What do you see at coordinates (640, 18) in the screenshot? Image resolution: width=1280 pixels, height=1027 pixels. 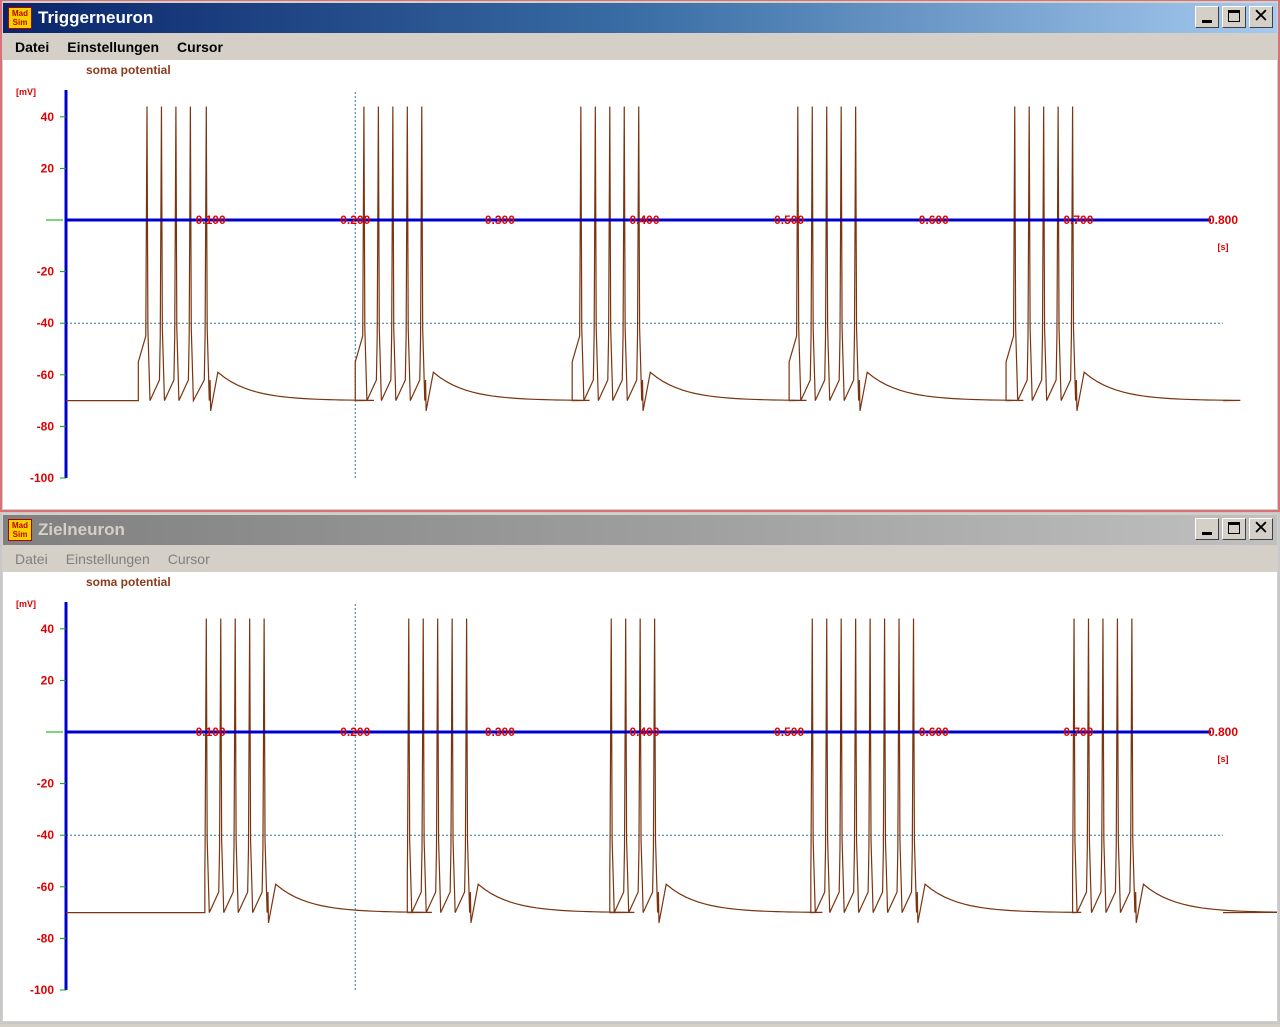 I see `title-bar: Mad Sim Triggerneuron ✕` at bounding box center [640, 18].